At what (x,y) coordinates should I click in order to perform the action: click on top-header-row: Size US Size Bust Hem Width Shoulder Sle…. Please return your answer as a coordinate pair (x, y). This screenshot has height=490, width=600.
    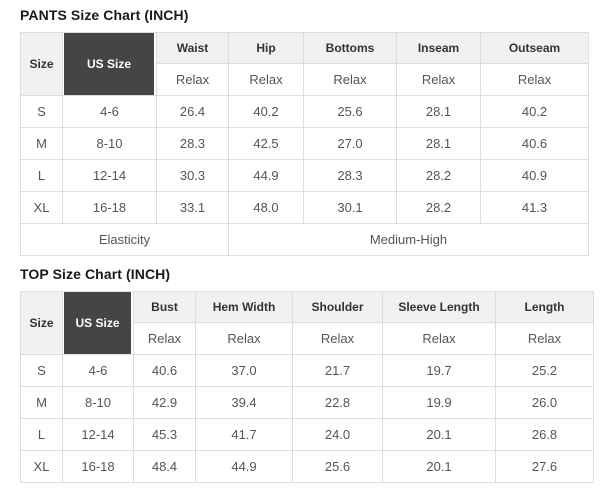
    Looking at the image, I should click on (307, 323).